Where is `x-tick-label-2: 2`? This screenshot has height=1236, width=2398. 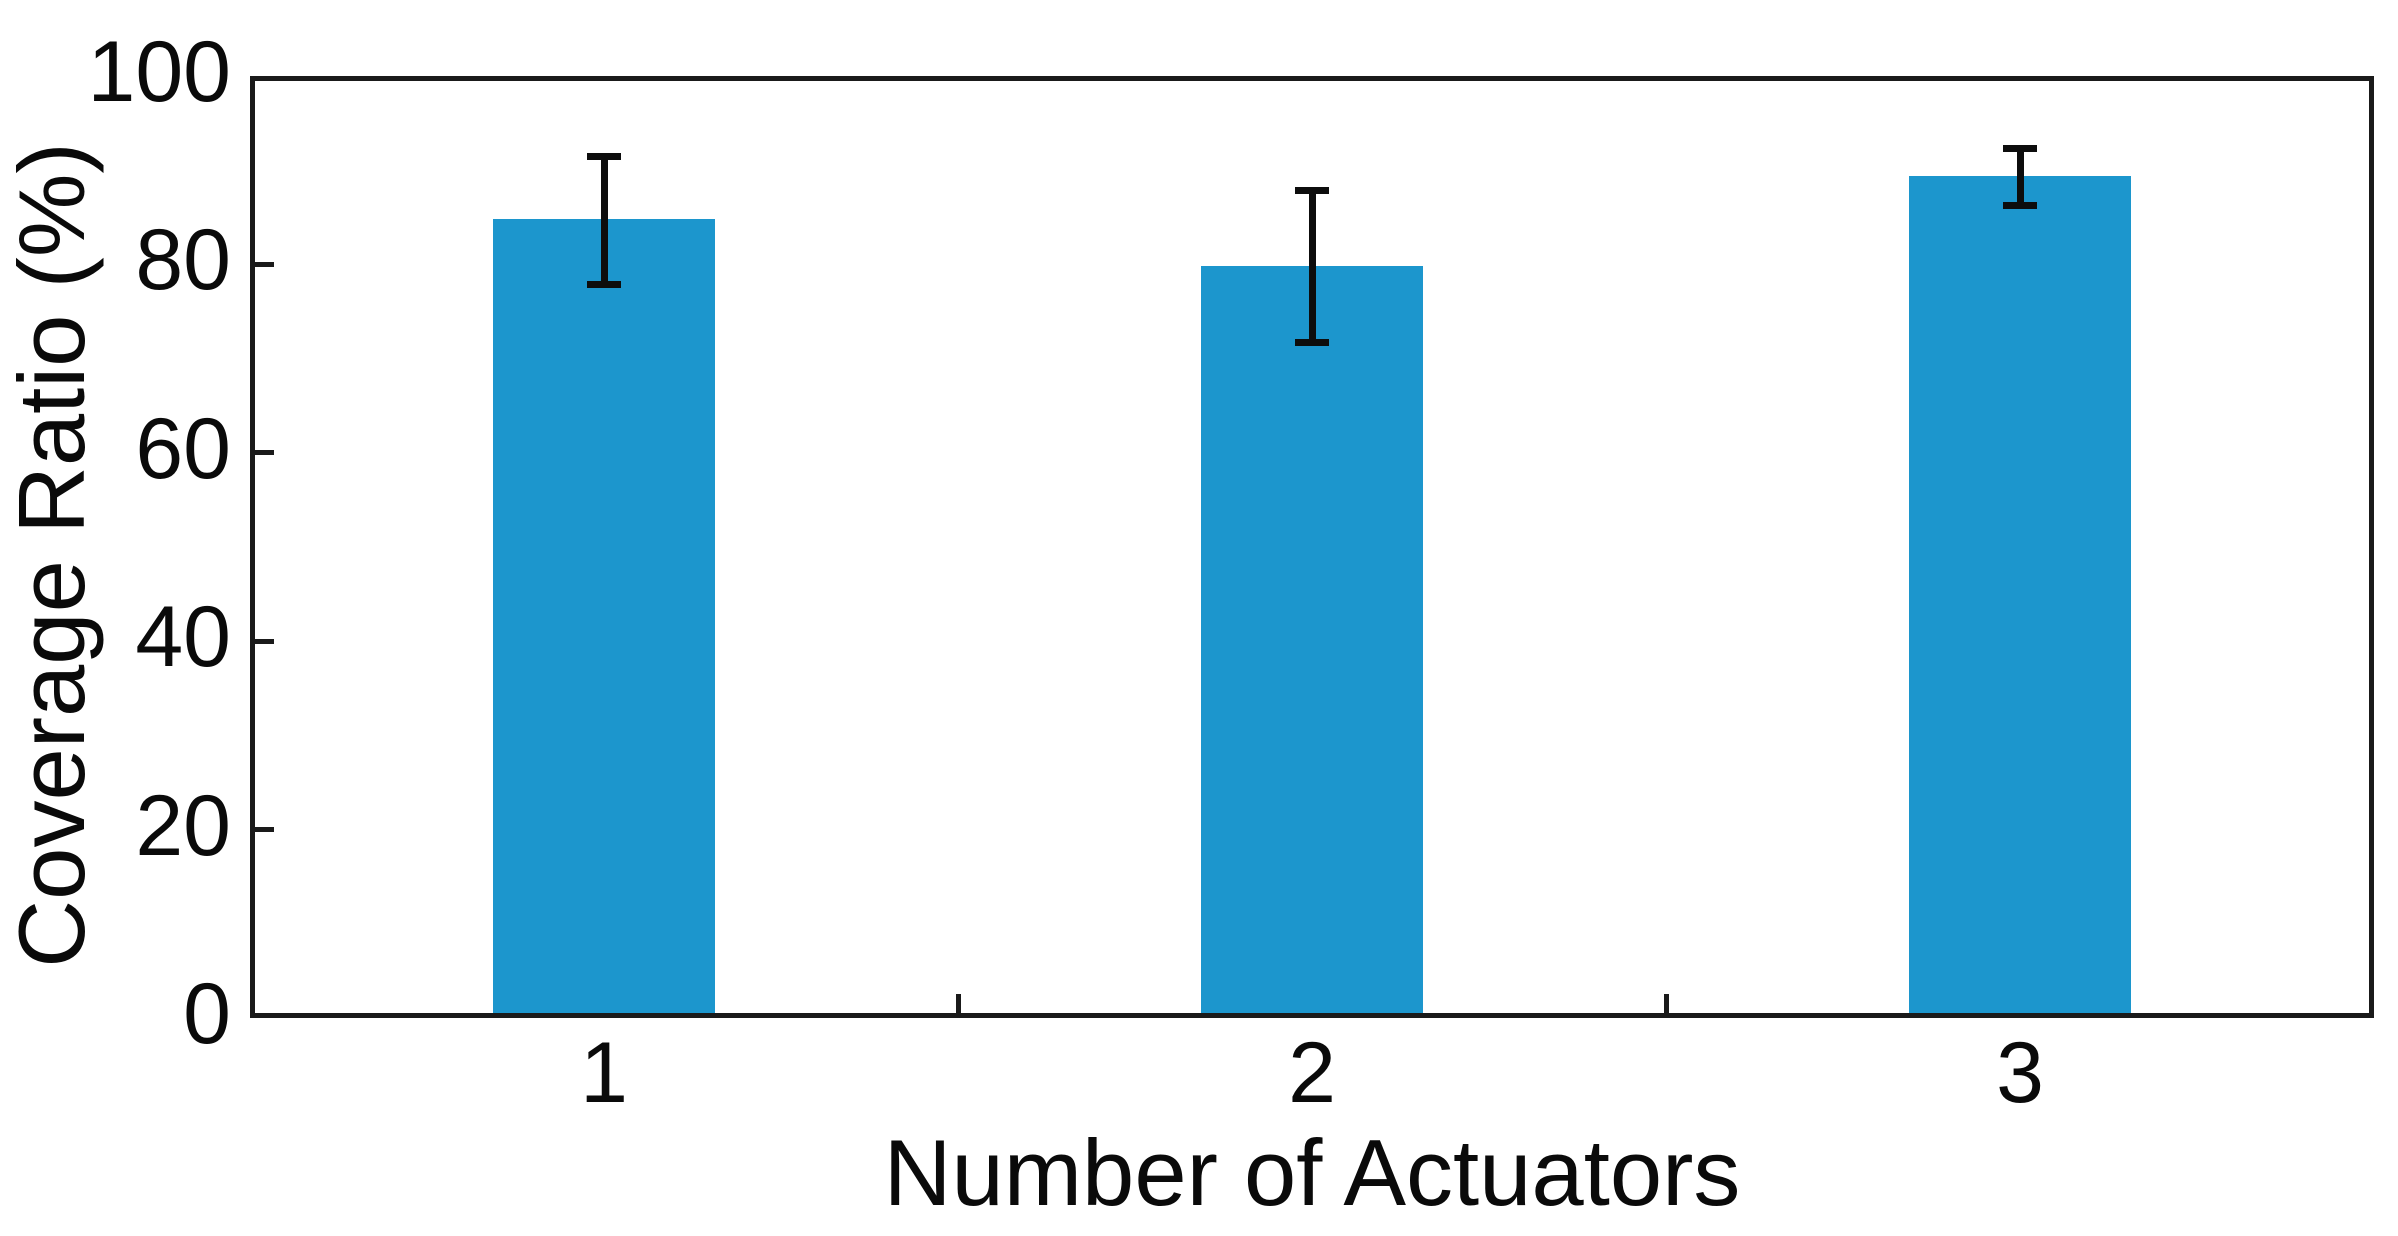
x-tick-label-2: 2 is located at coordinates (1312, 1073).